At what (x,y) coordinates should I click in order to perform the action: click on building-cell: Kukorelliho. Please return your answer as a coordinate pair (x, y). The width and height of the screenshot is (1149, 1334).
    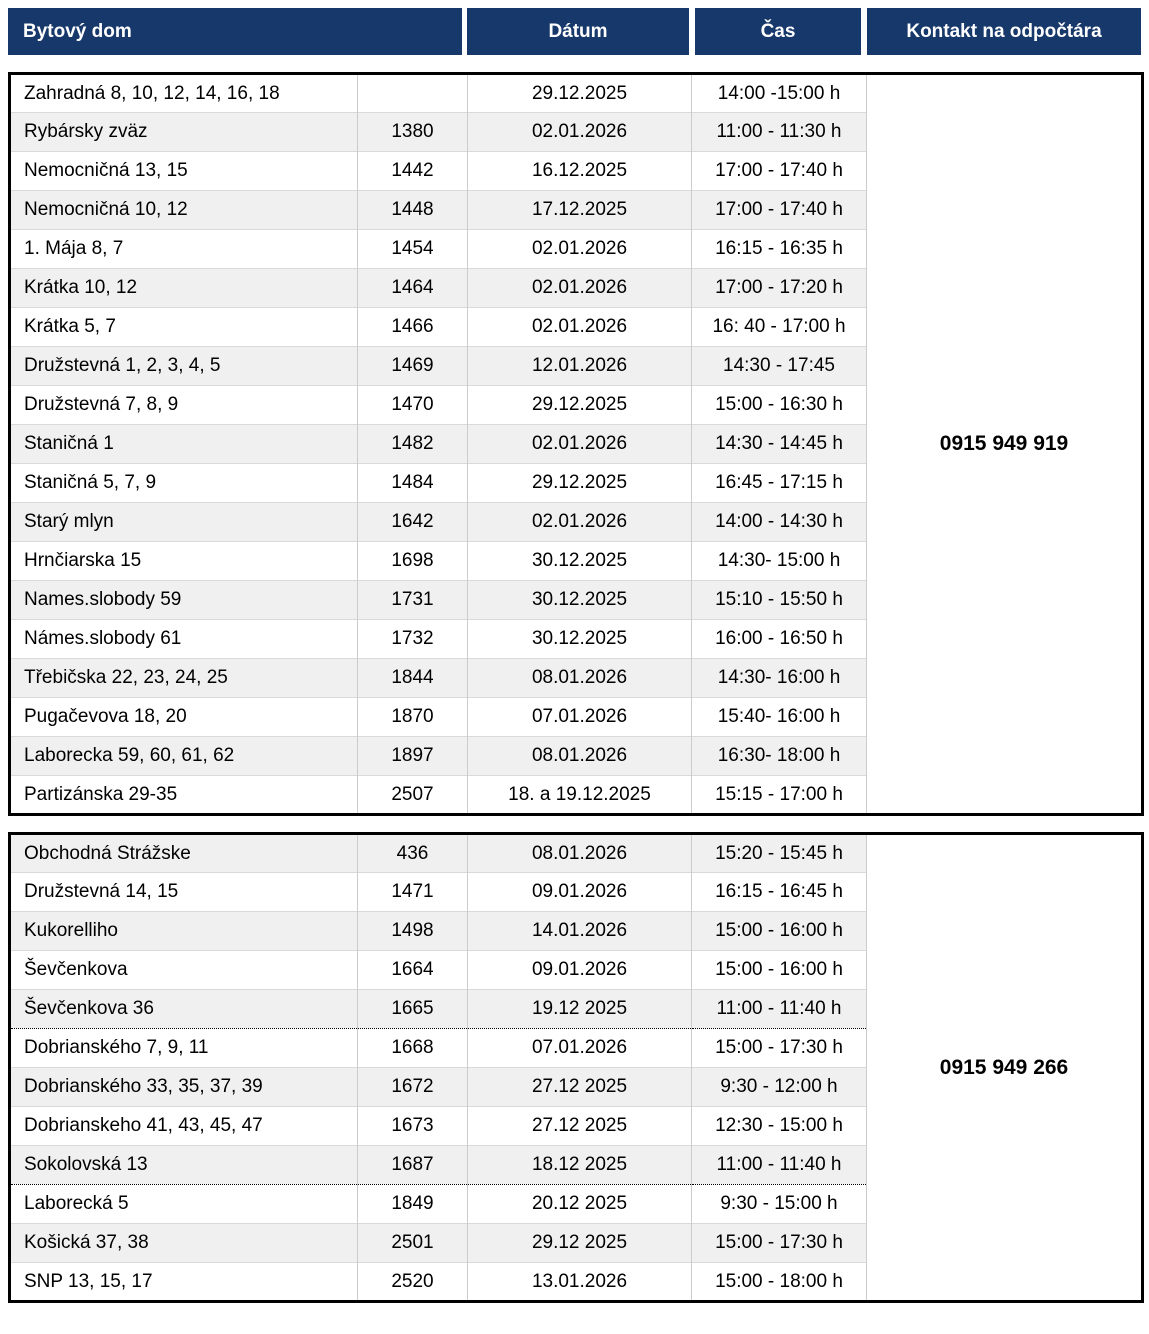
    Looking at the image, I should click on (183, 931).